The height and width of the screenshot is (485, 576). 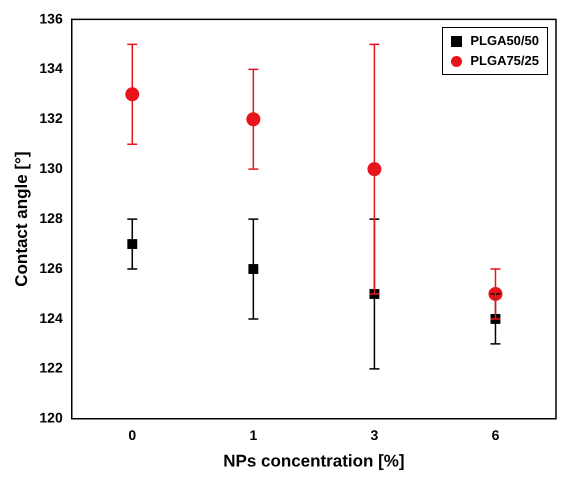 What do you see at coordinates (253, 435) in the screenshot?
I see `x-tick-label: 1` at bounding box center [253, 435].